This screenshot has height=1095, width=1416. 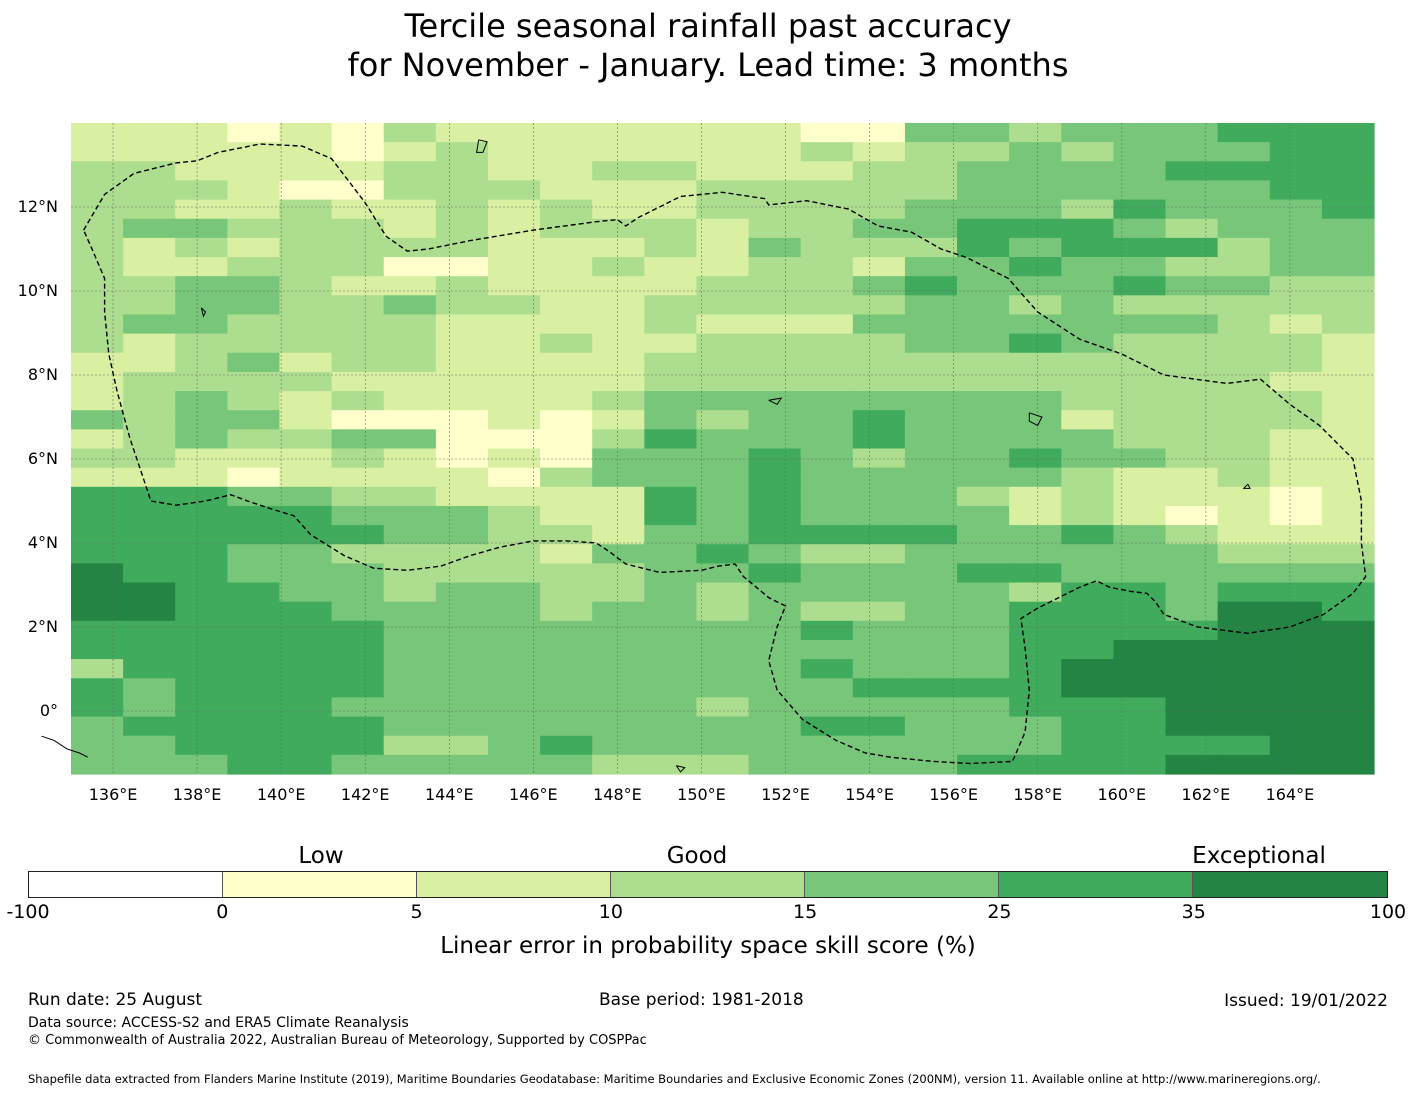 What do you see at coordinates (1035, 419) in the screenshot?
I see `island-outline` at bounding box center [1035, 419].